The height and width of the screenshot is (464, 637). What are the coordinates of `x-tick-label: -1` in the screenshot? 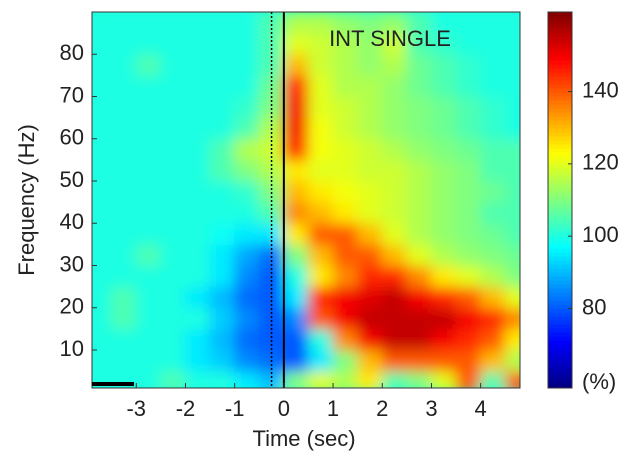 It's located at (235, 408).